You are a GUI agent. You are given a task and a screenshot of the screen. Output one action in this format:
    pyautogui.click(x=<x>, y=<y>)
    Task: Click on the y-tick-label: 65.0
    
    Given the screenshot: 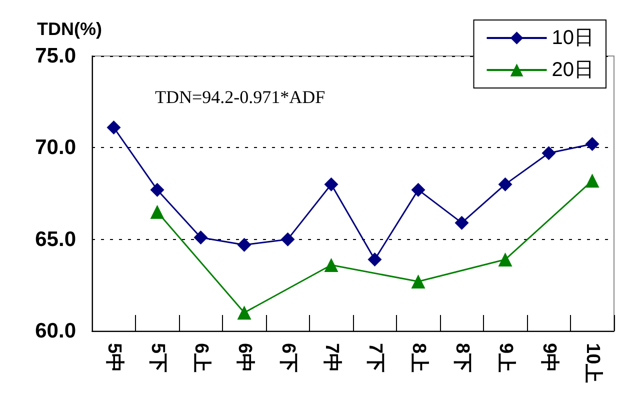 What is the action you would take?
    pyautogui.click(x=55, y=239)
    